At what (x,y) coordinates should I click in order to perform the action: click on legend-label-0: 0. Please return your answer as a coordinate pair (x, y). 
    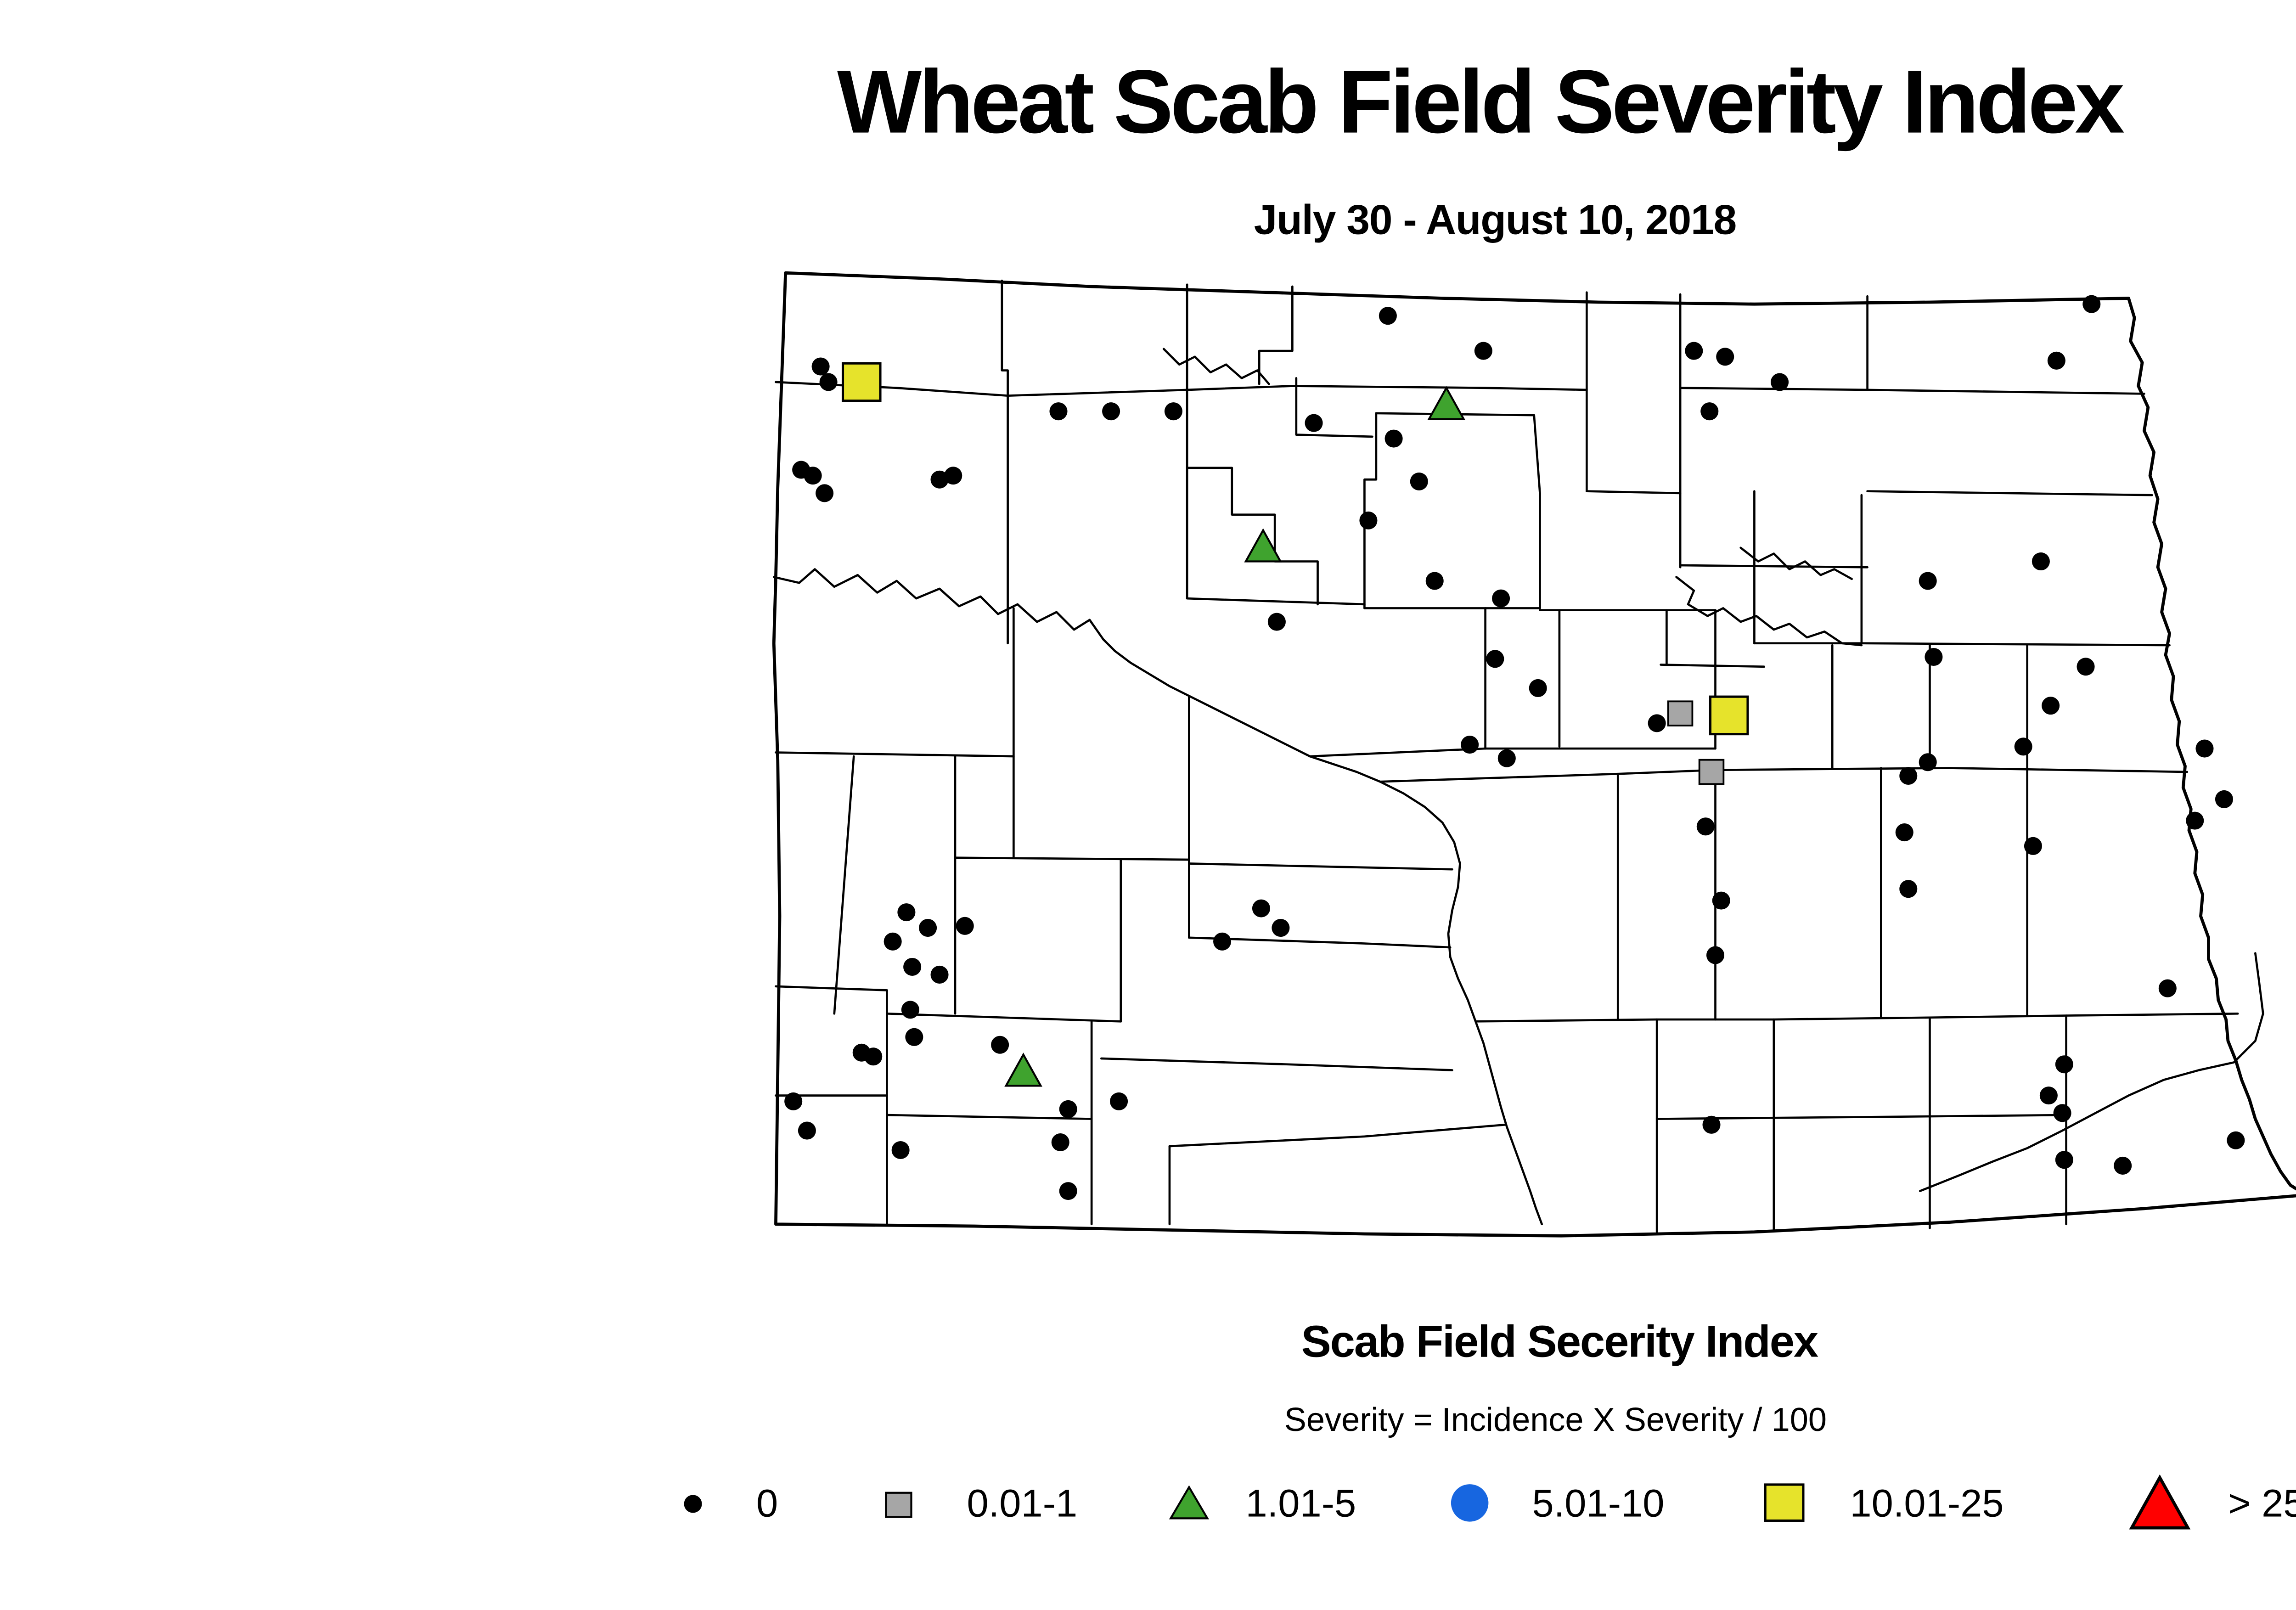
    Looking at the image, I should click on (767, 1504).